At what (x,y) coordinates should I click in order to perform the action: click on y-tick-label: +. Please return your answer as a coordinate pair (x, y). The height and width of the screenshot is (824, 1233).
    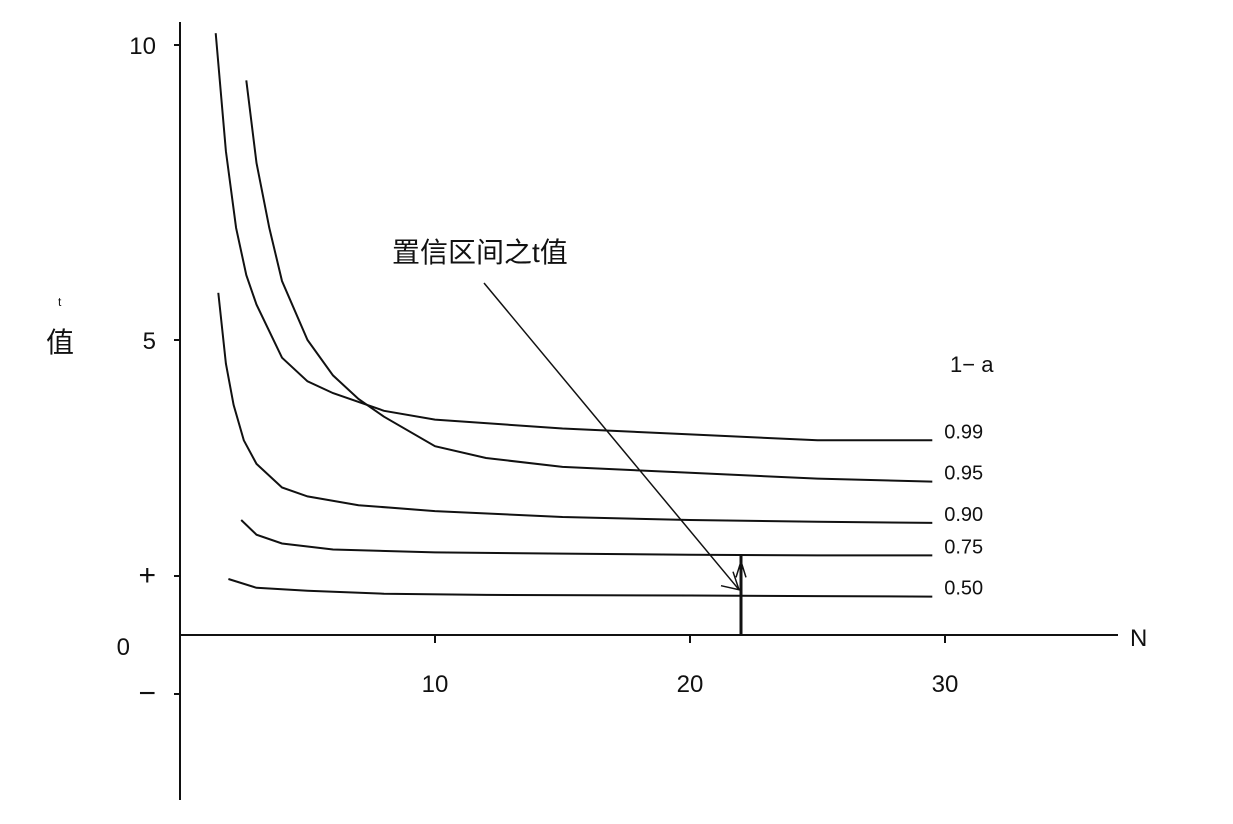
    Looking at the image, I should click on (147, 575).